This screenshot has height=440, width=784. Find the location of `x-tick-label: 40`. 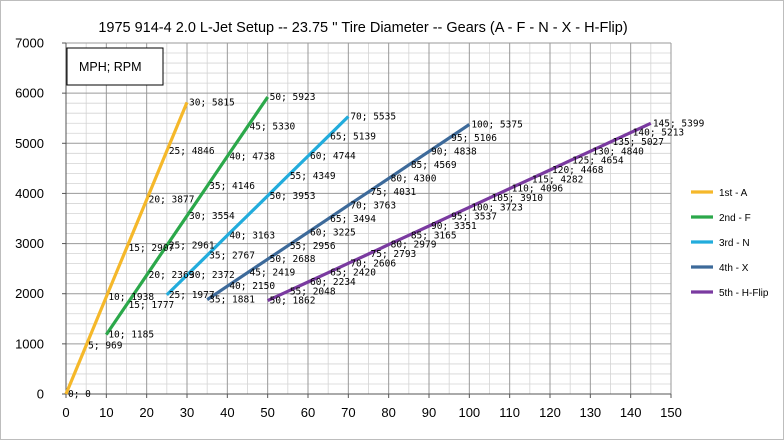

x-tick-label: 40 is located at coordinates (227, 412).